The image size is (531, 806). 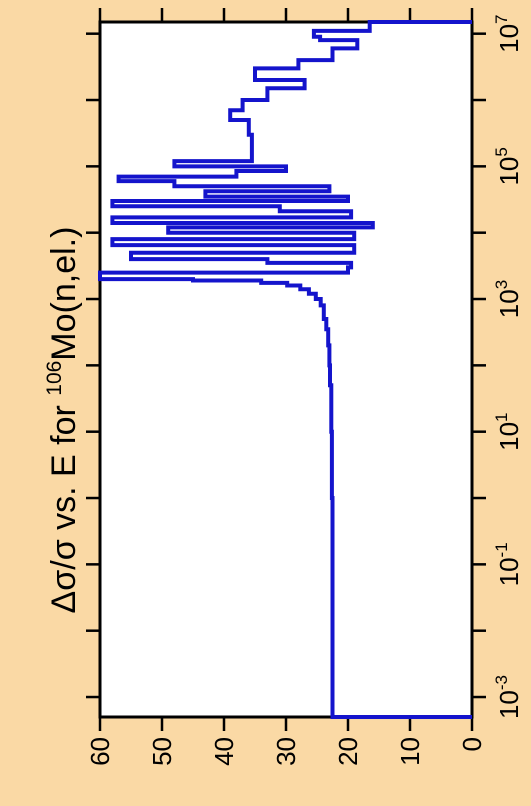 I want to click on y-axis-label-superscript: 106, so click(x=54, y=378).